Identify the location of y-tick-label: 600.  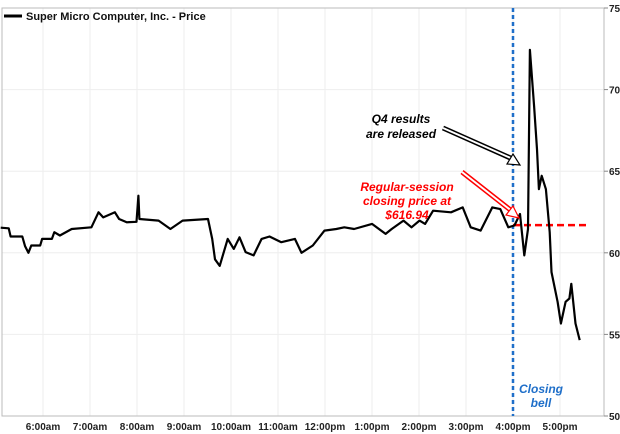
(614, 254).